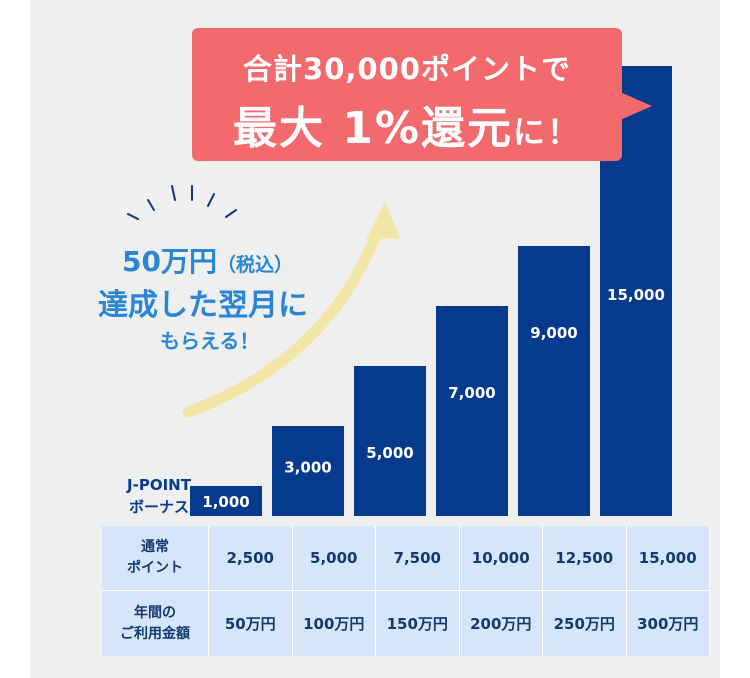 This screenshot has height=678, width=750. What do you see at coordinates (585, 623) in the screenshot?
I see `table-cell: 250万円` at bounding box center [585, 623].